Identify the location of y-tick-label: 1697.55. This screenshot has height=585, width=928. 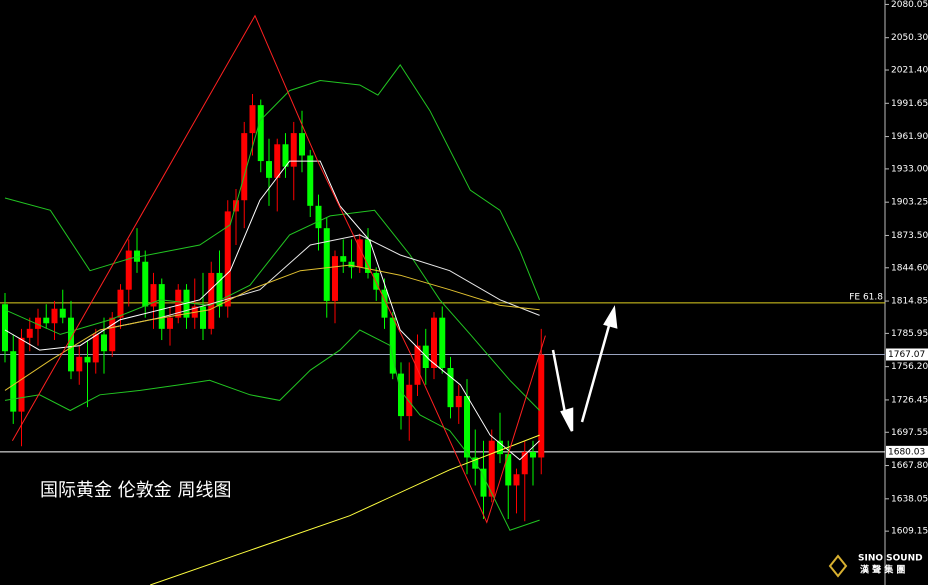
(909, 433).